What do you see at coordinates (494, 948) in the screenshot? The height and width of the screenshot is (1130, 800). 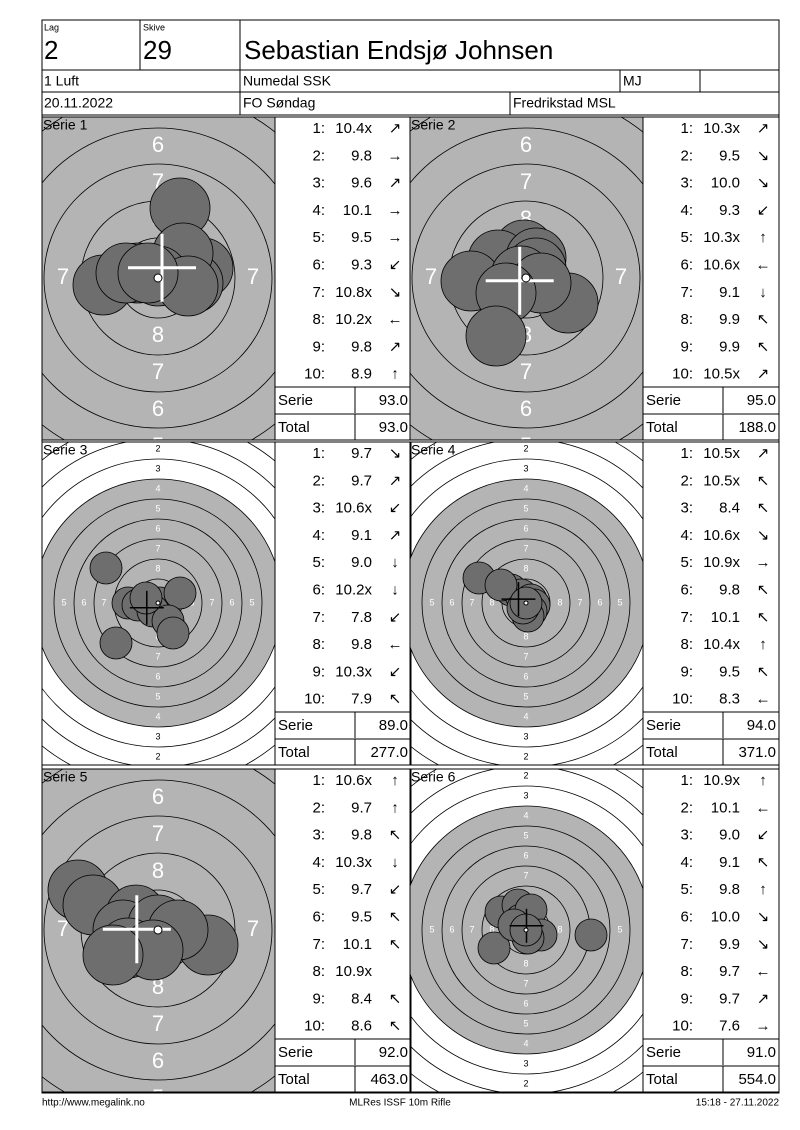 I see `shot-hole` at bounding box center [494, 948].